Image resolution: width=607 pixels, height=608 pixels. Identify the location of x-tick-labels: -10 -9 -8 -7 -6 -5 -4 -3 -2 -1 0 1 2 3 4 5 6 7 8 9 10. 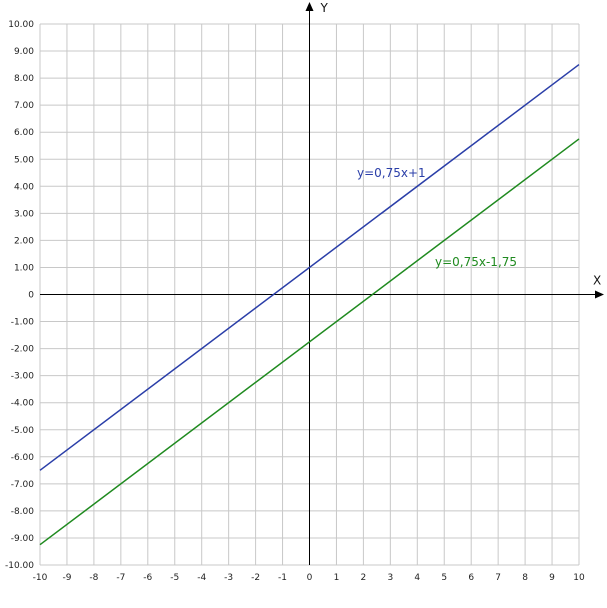
(309, 578).